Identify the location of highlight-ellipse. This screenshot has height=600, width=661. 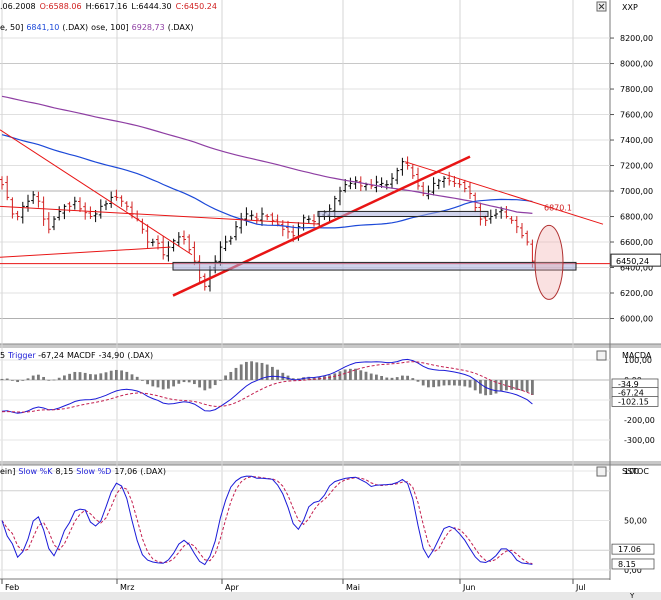
(549, 262).